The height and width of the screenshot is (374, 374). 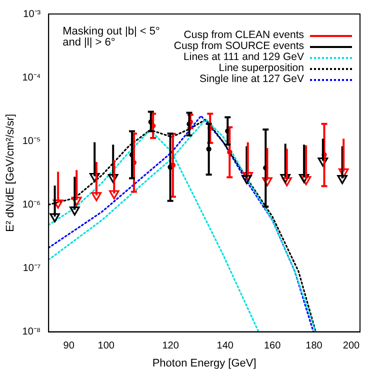 What do you see at coordinates (31, 78) in the screenshot?
I see `y-tick-label: 10⁻⁴` at bounding box center [31, 78].